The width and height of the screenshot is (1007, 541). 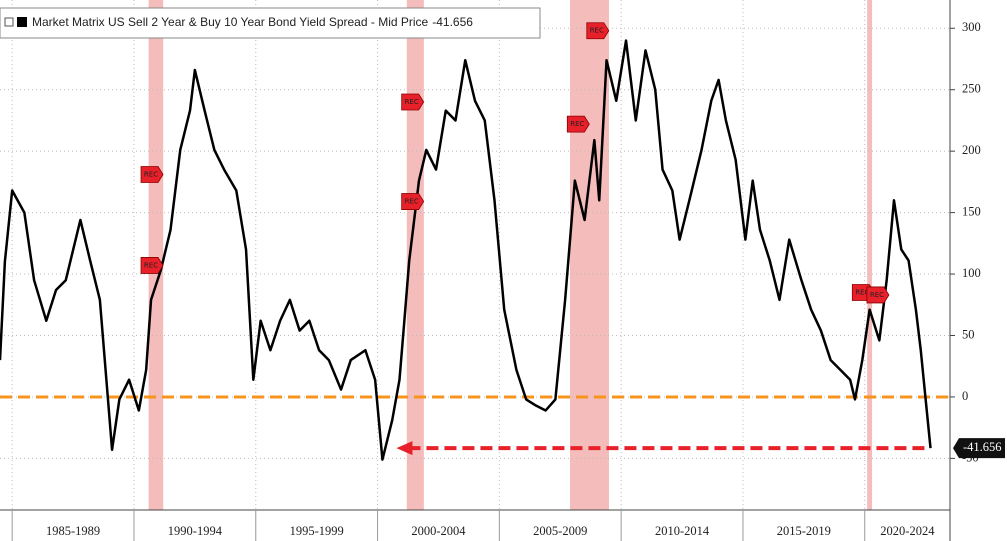 What do you see at coordinates (971, 27) in the screenshot?
I see `y-tick-label: 300` at bounding box center [971, 27].